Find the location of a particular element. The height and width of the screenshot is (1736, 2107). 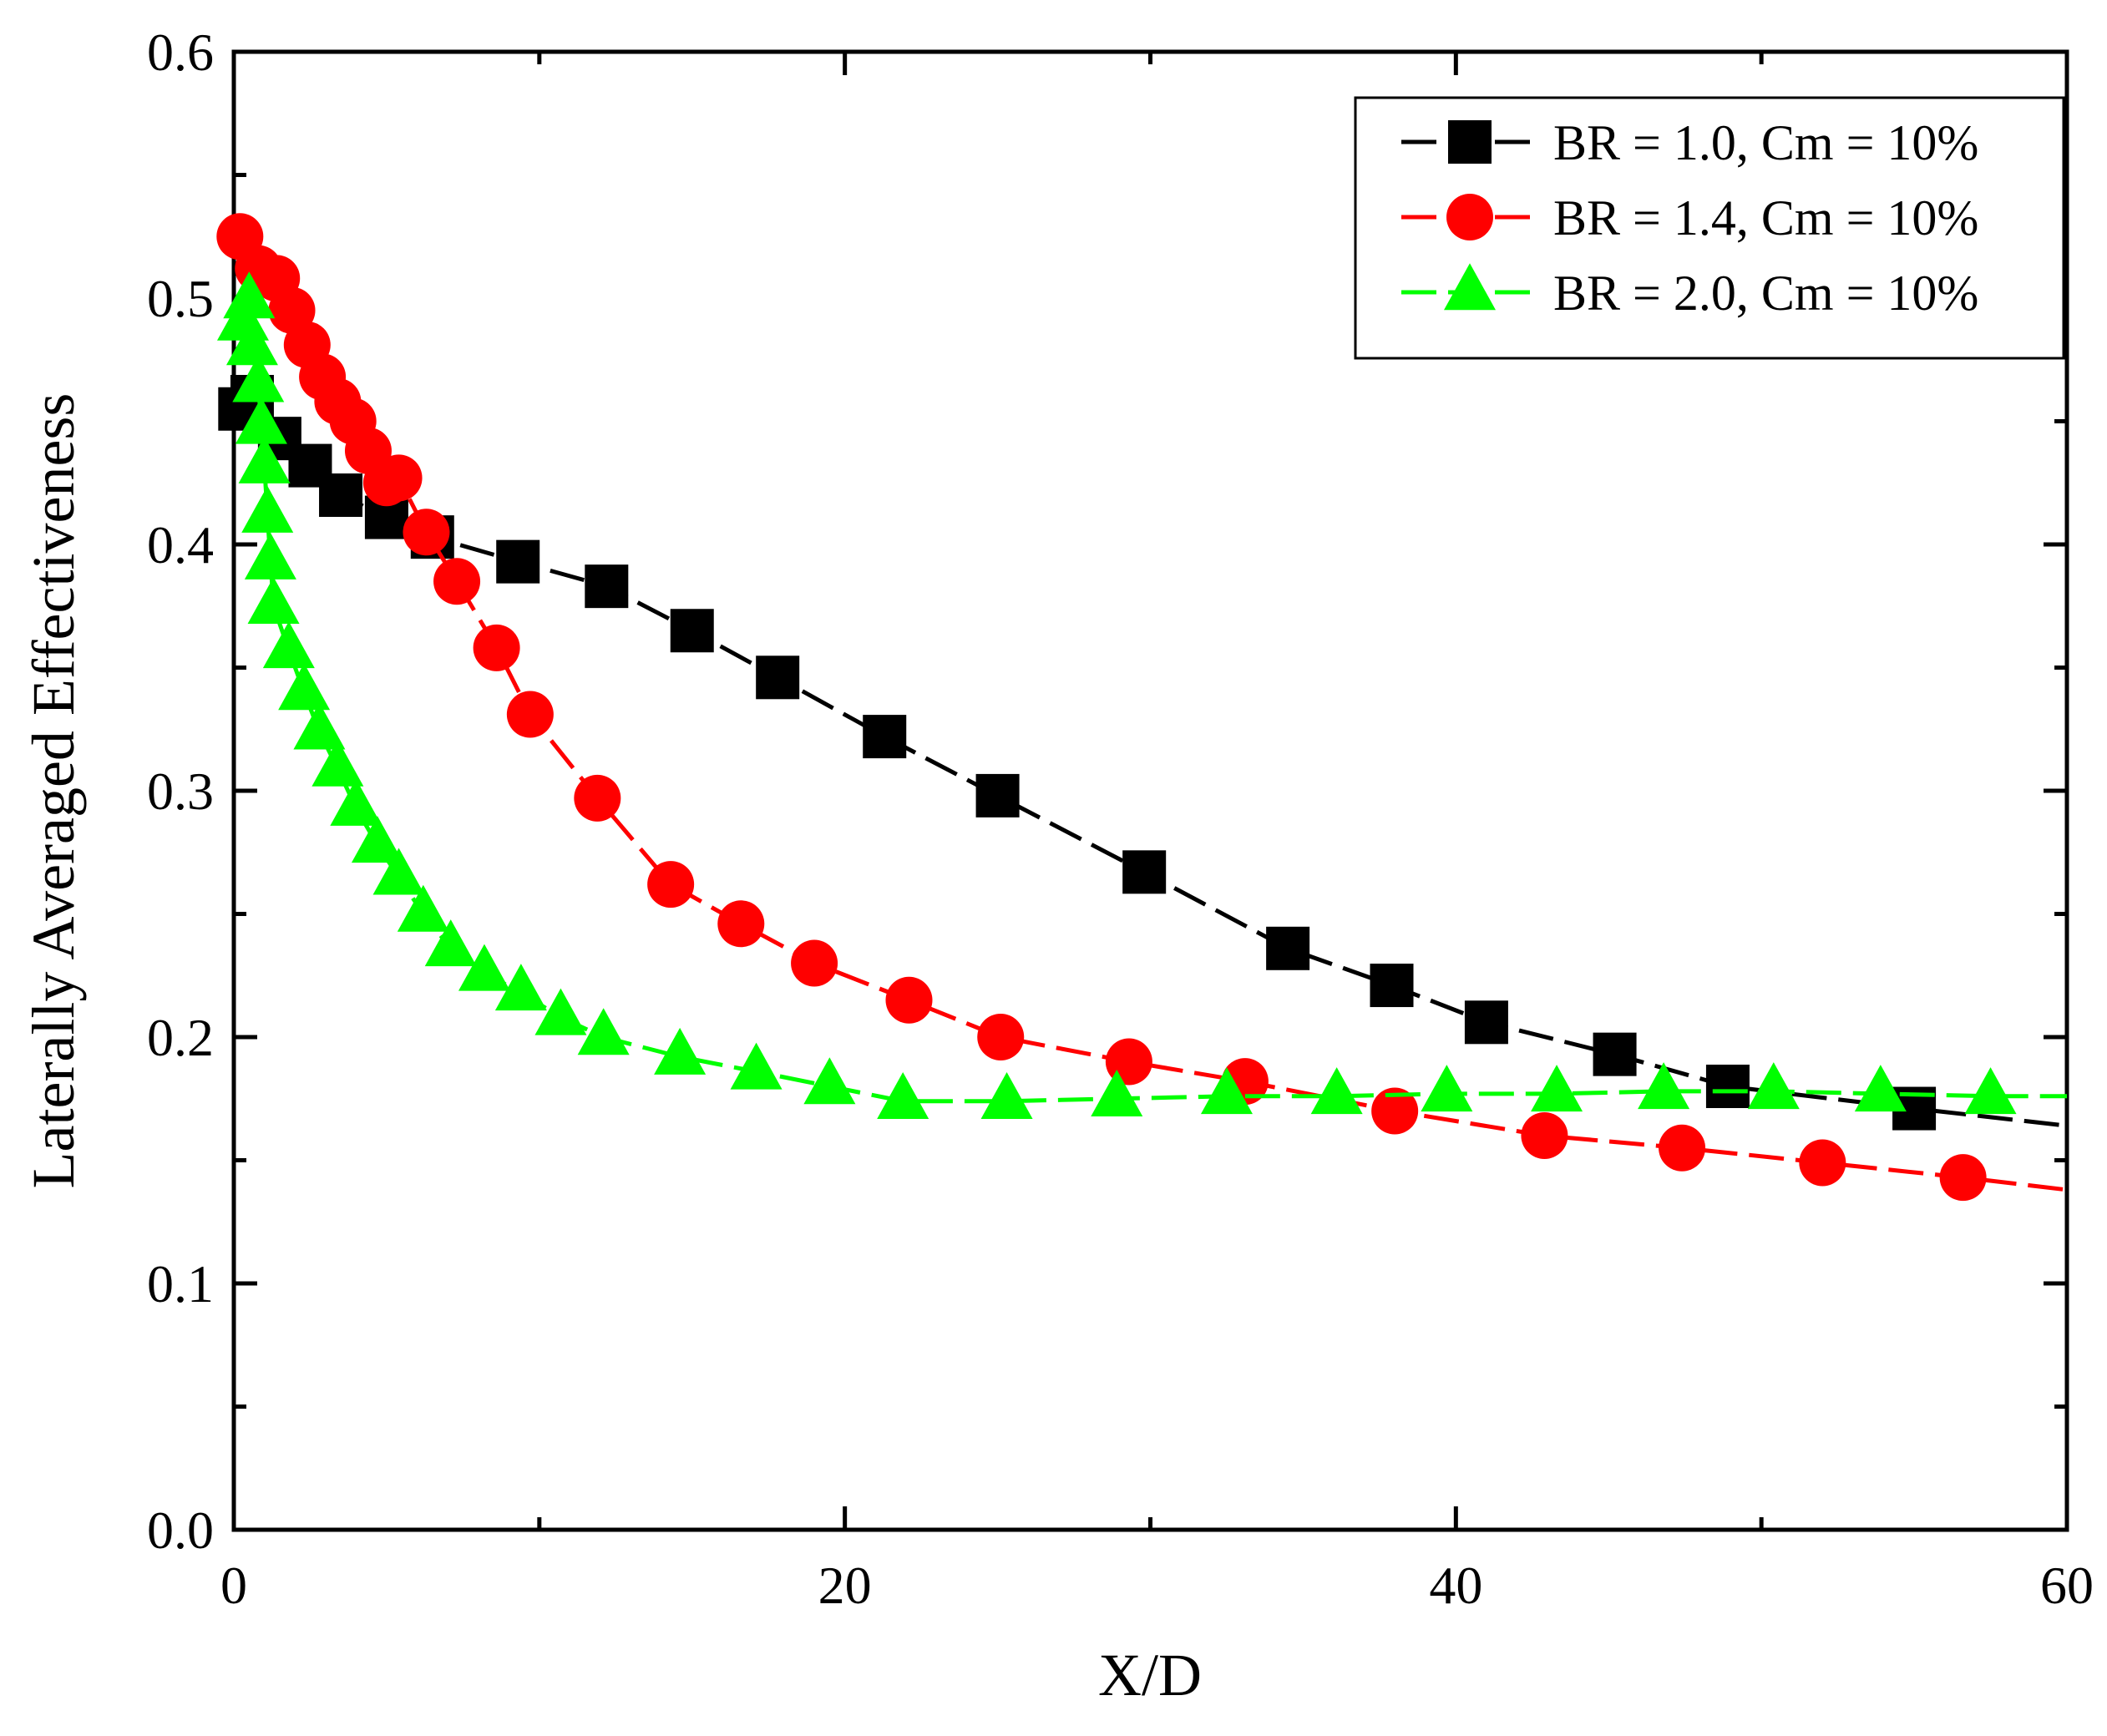

y-axis-title: Laterally Averaged Effectiveness is located at coordinates (53, 791).